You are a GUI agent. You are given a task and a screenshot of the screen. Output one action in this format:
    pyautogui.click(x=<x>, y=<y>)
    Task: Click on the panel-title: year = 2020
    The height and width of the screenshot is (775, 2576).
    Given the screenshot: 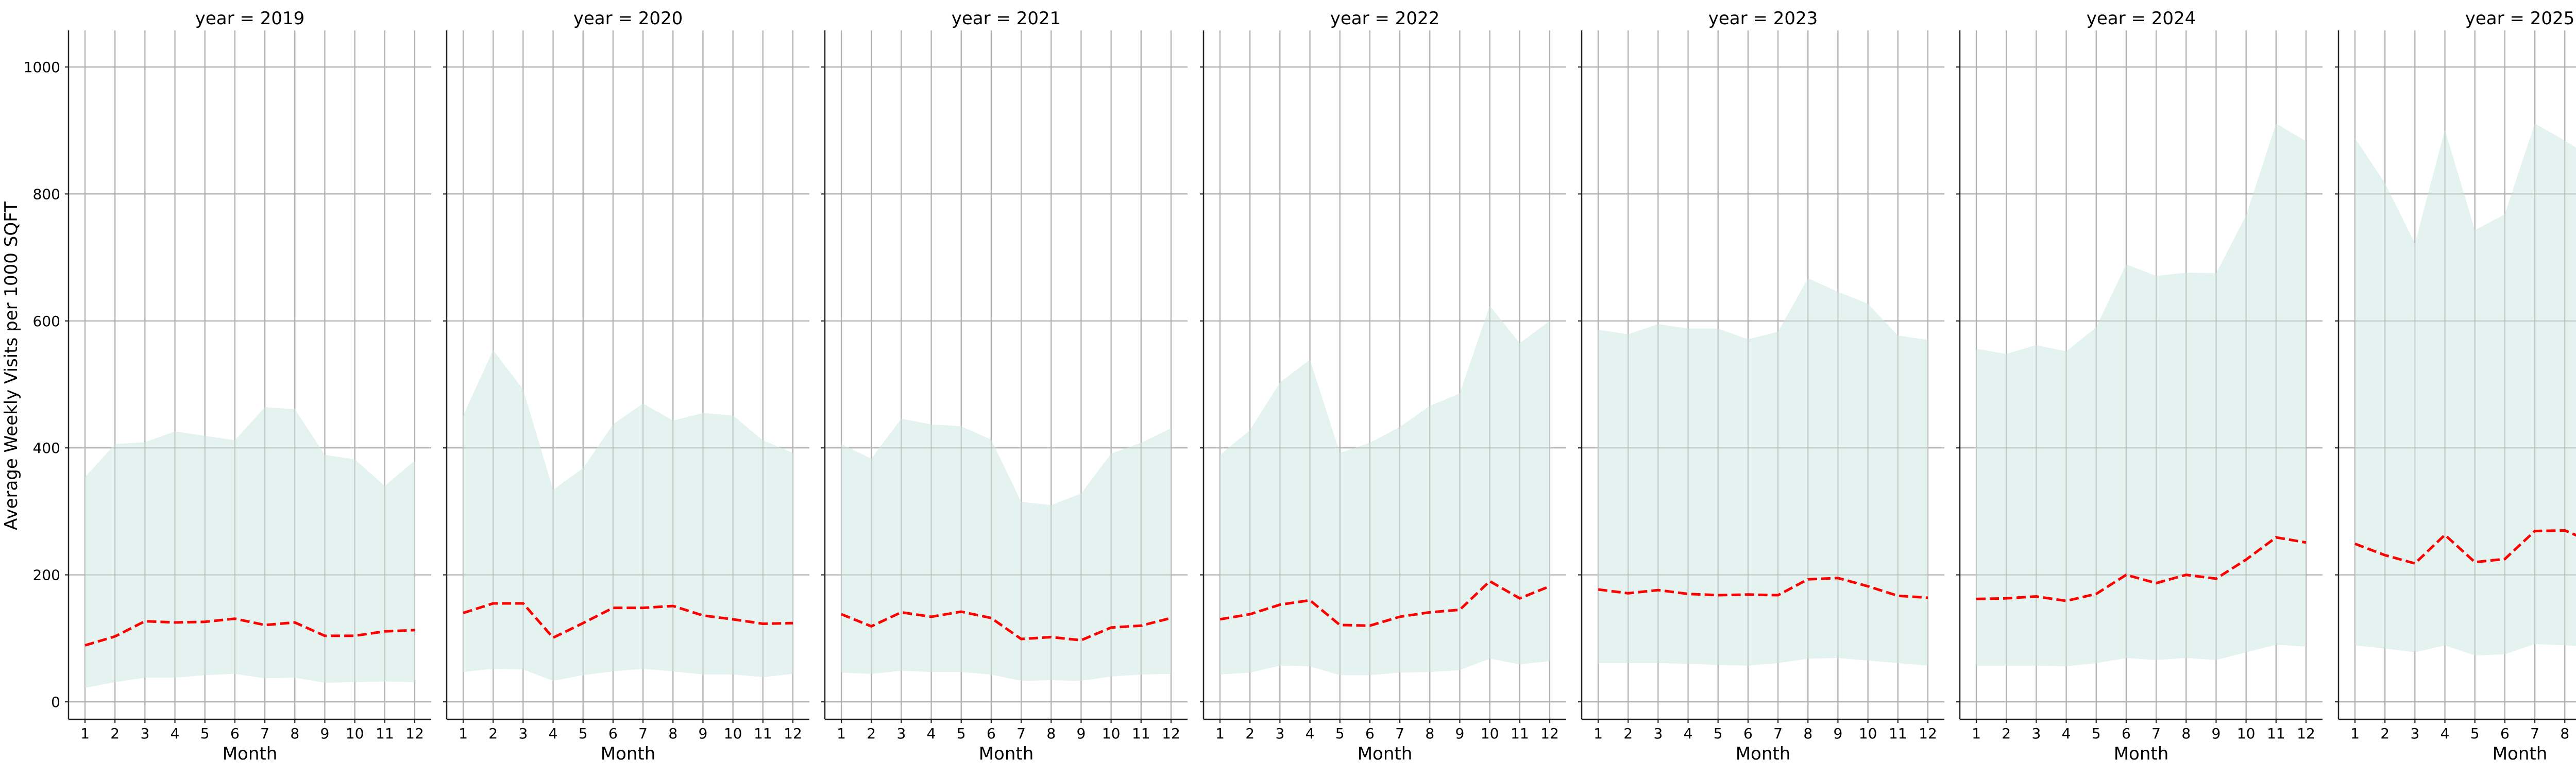 What is the action you would take?
    pyautogui.click(x=628, y=19)
    